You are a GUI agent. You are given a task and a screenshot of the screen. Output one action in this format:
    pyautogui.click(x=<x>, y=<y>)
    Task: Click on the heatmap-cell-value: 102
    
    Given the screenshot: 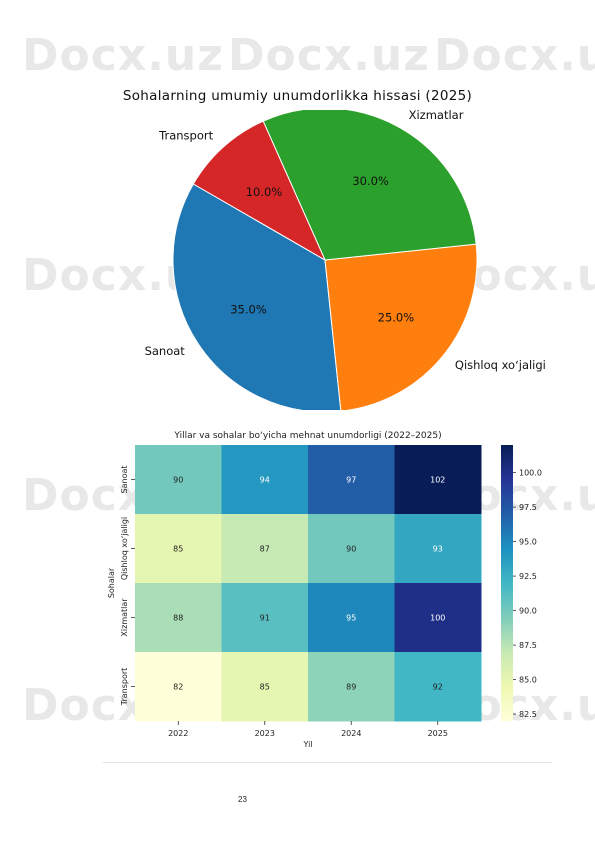 What is the action you would take?
    pyautogui.click(x=437, y=480)
    